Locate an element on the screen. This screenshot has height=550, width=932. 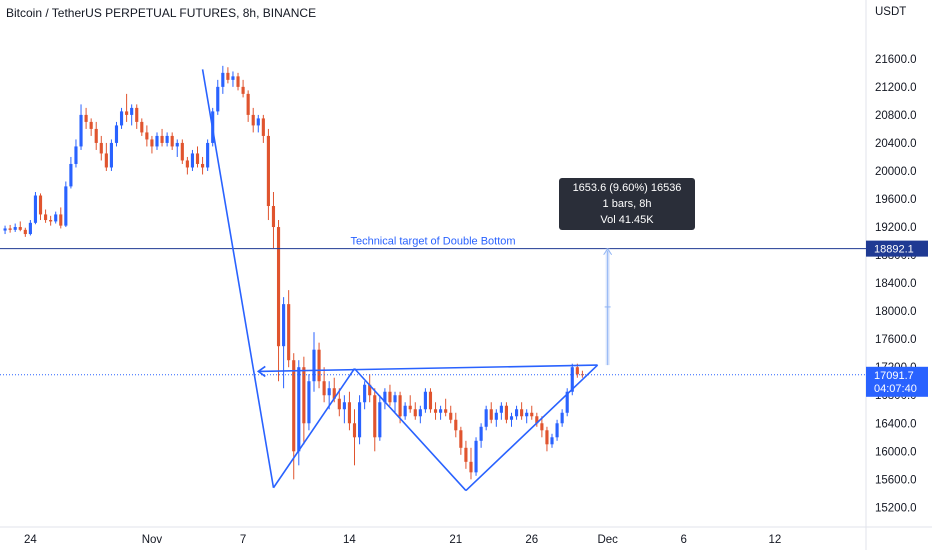
measure-tooltip-line: 1653.6 (9.60%) 16536 is located at coordinates (627, 188).